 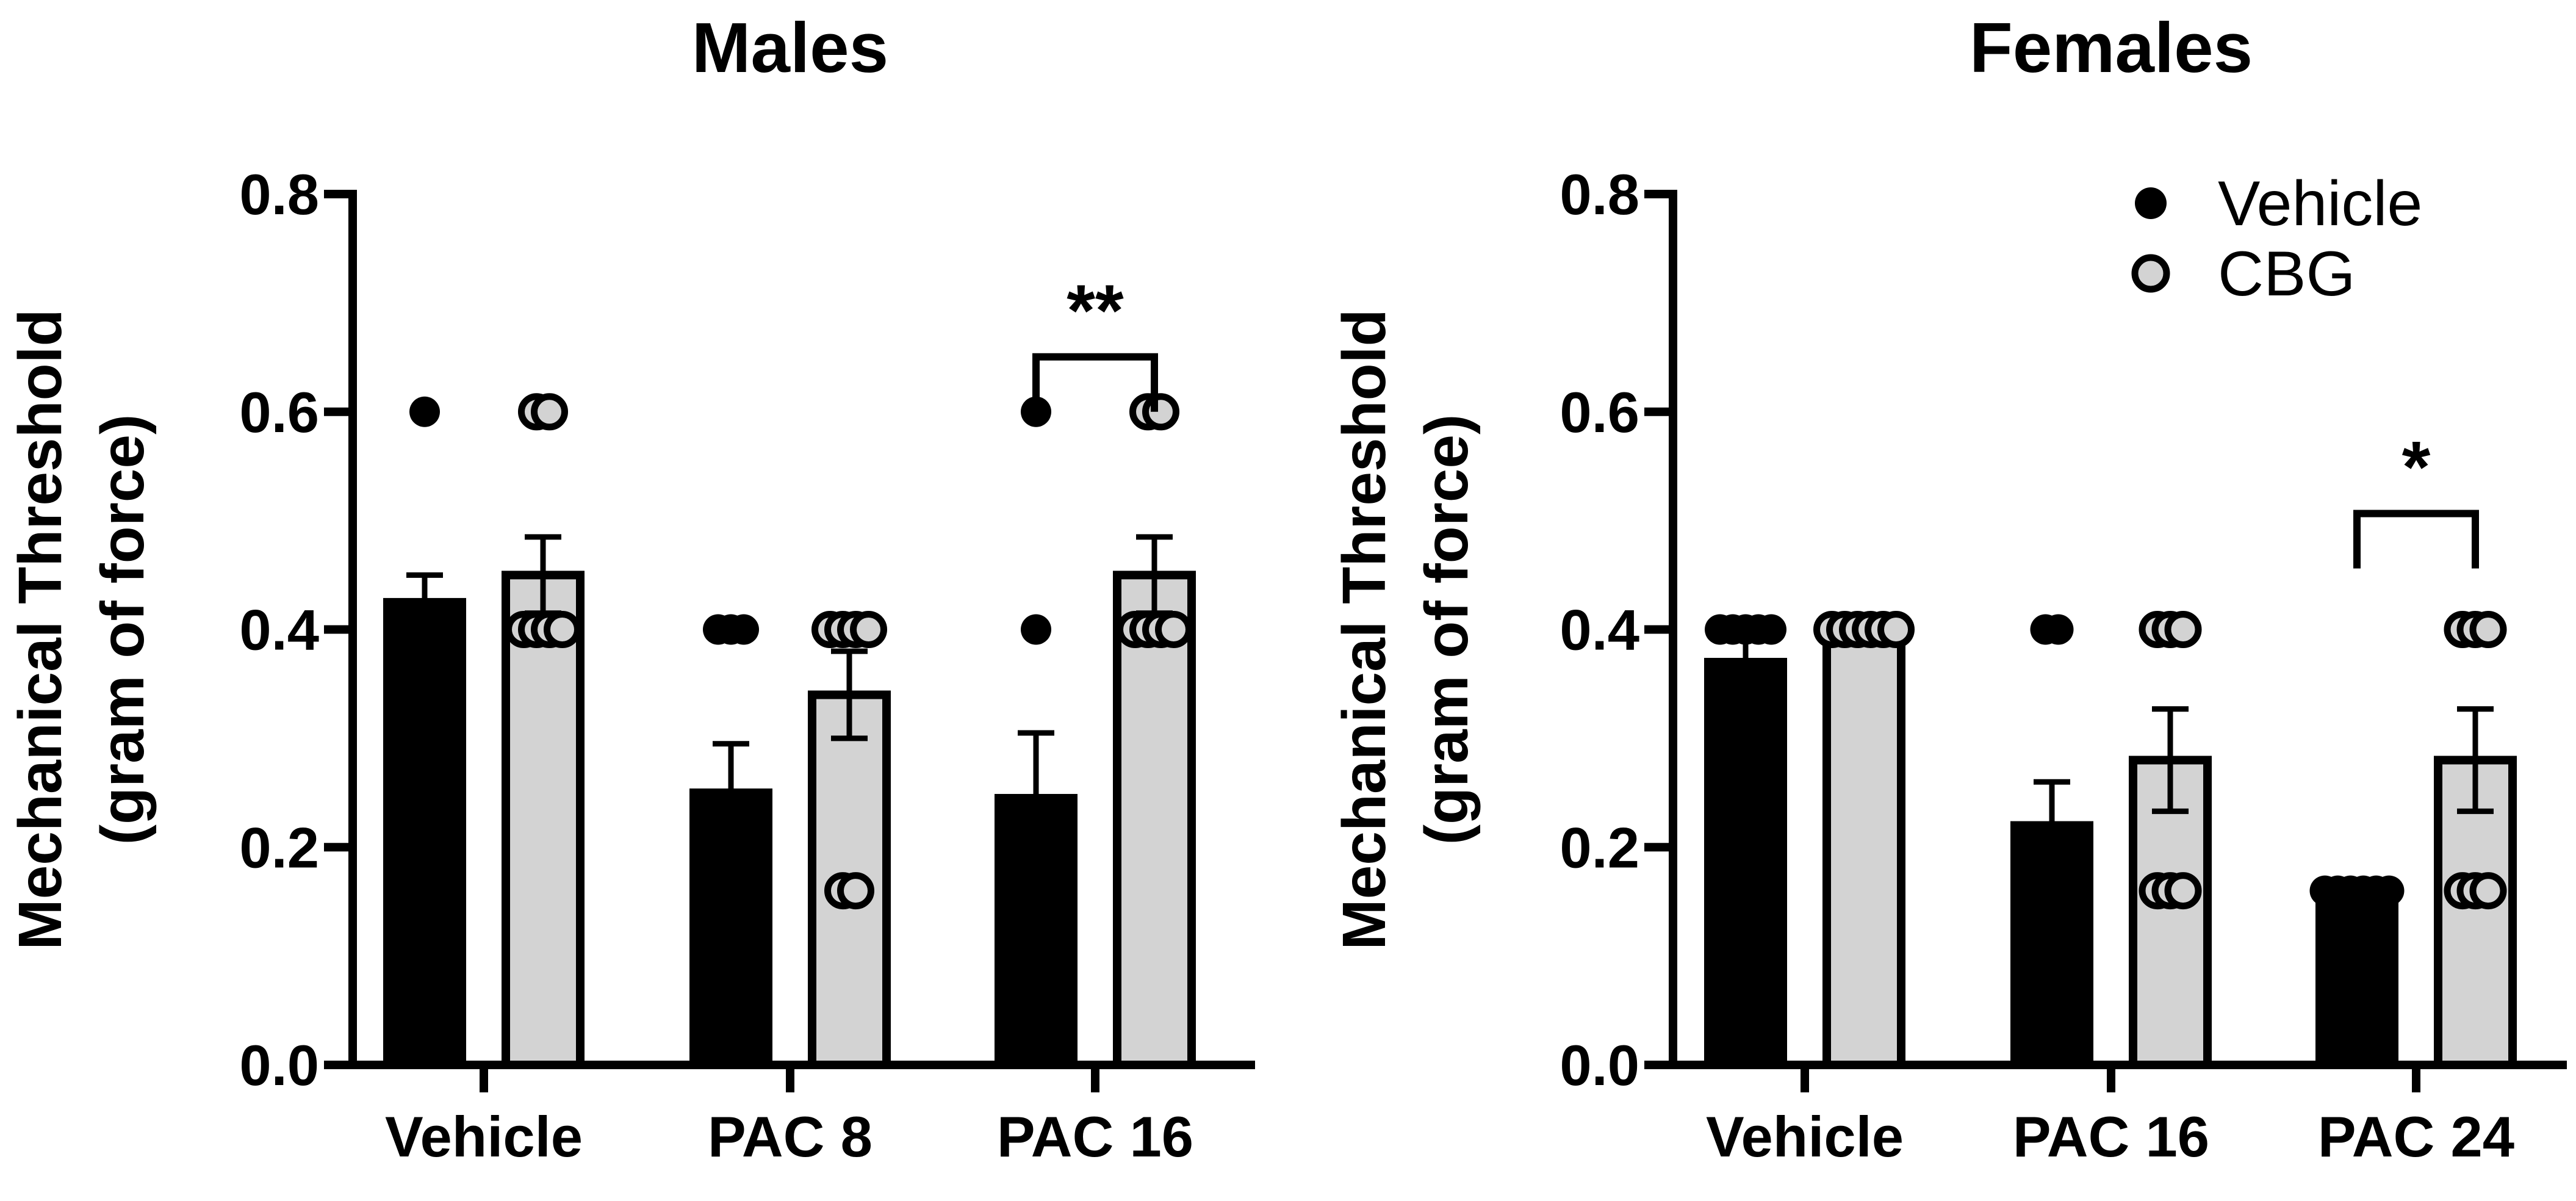 What do you see at coordinates (1095, 311) in the screenshot?
I see `significance-label: **` at bounding box center [1095, 311].